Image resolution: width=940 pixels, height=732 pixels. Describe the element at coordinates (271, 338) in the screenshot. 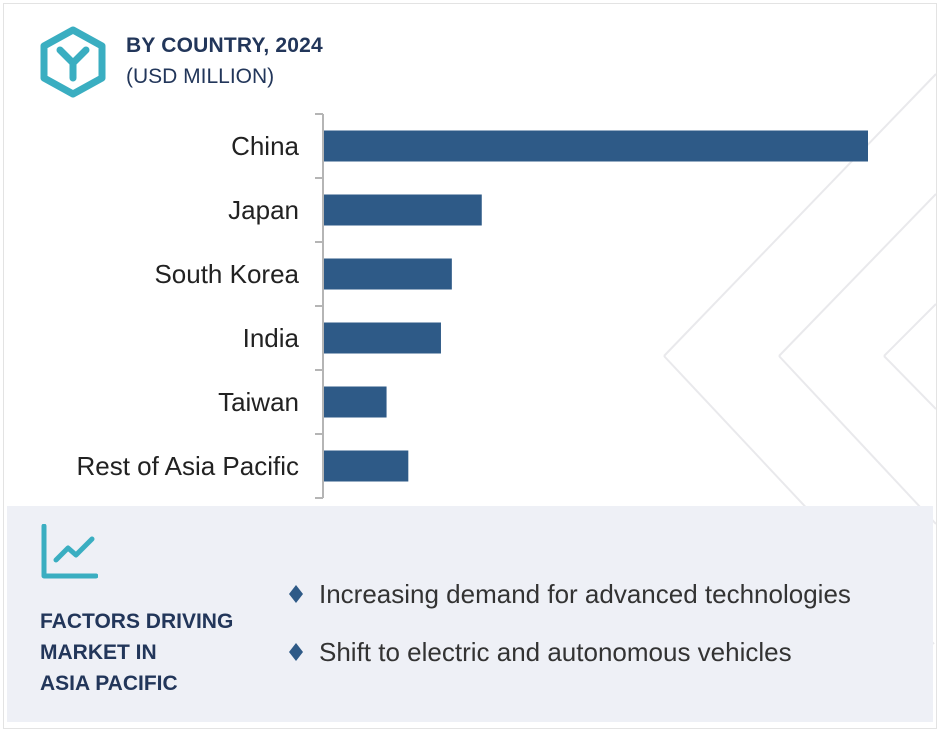

I see `category-label: India` at that location.